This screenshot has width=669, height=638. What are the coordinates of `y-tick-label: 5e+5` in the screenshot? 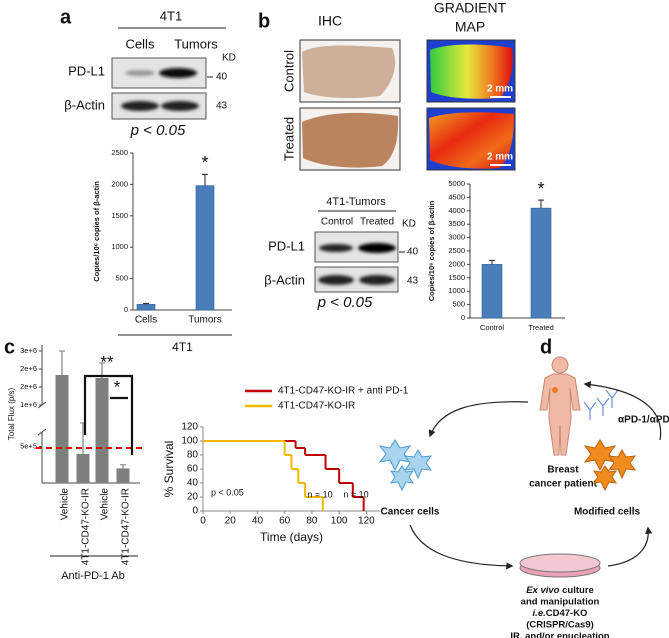 It's located at (28, 446).